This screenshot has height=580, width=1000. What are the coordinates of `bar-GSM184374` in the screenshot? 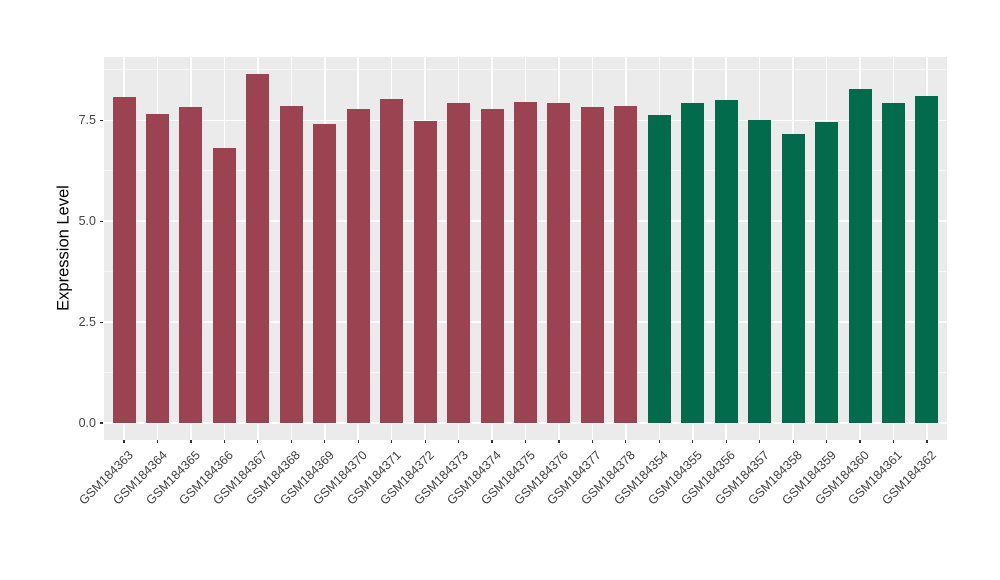 It's located at (492, 266).